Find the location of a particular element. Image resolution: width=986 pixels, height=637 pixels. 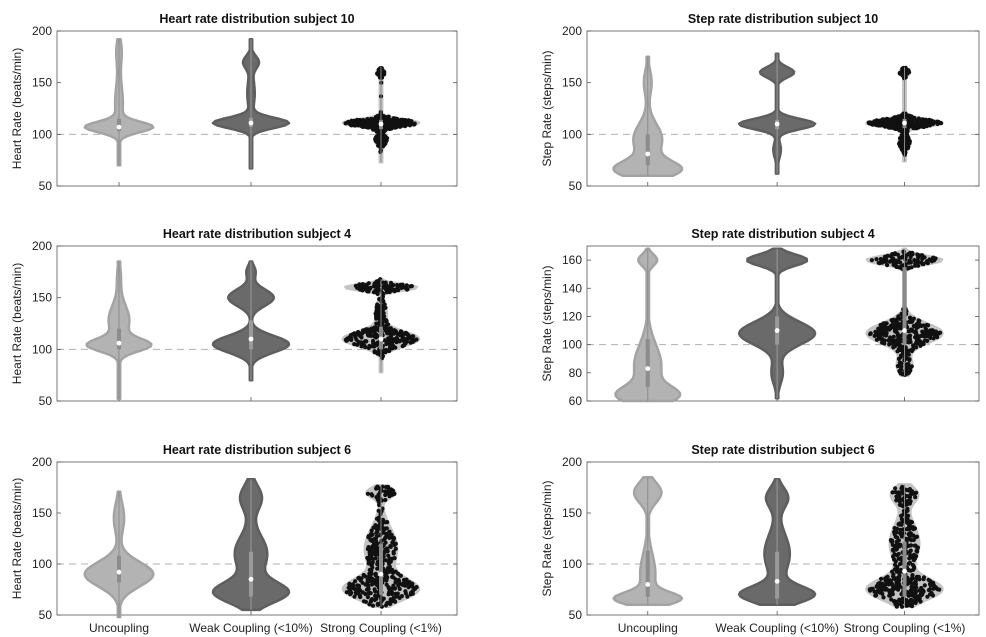

panel-title: Heart rate distribution subject 10 is located at coordinates (256, 19).